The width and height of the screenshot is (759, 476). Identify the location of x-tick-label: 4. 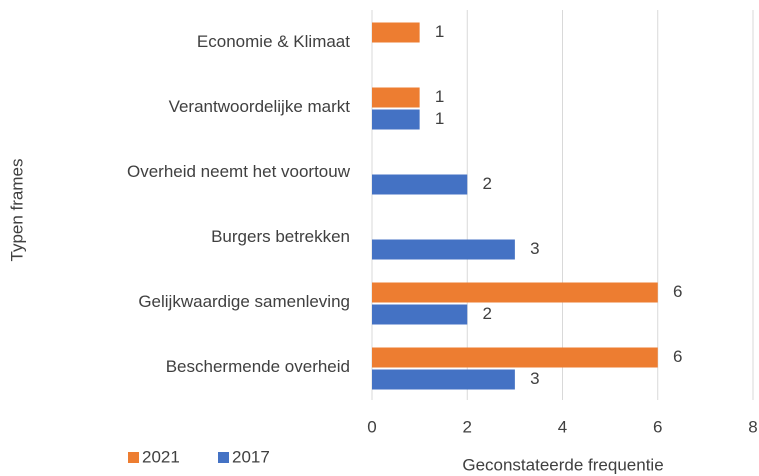
(562, 426).